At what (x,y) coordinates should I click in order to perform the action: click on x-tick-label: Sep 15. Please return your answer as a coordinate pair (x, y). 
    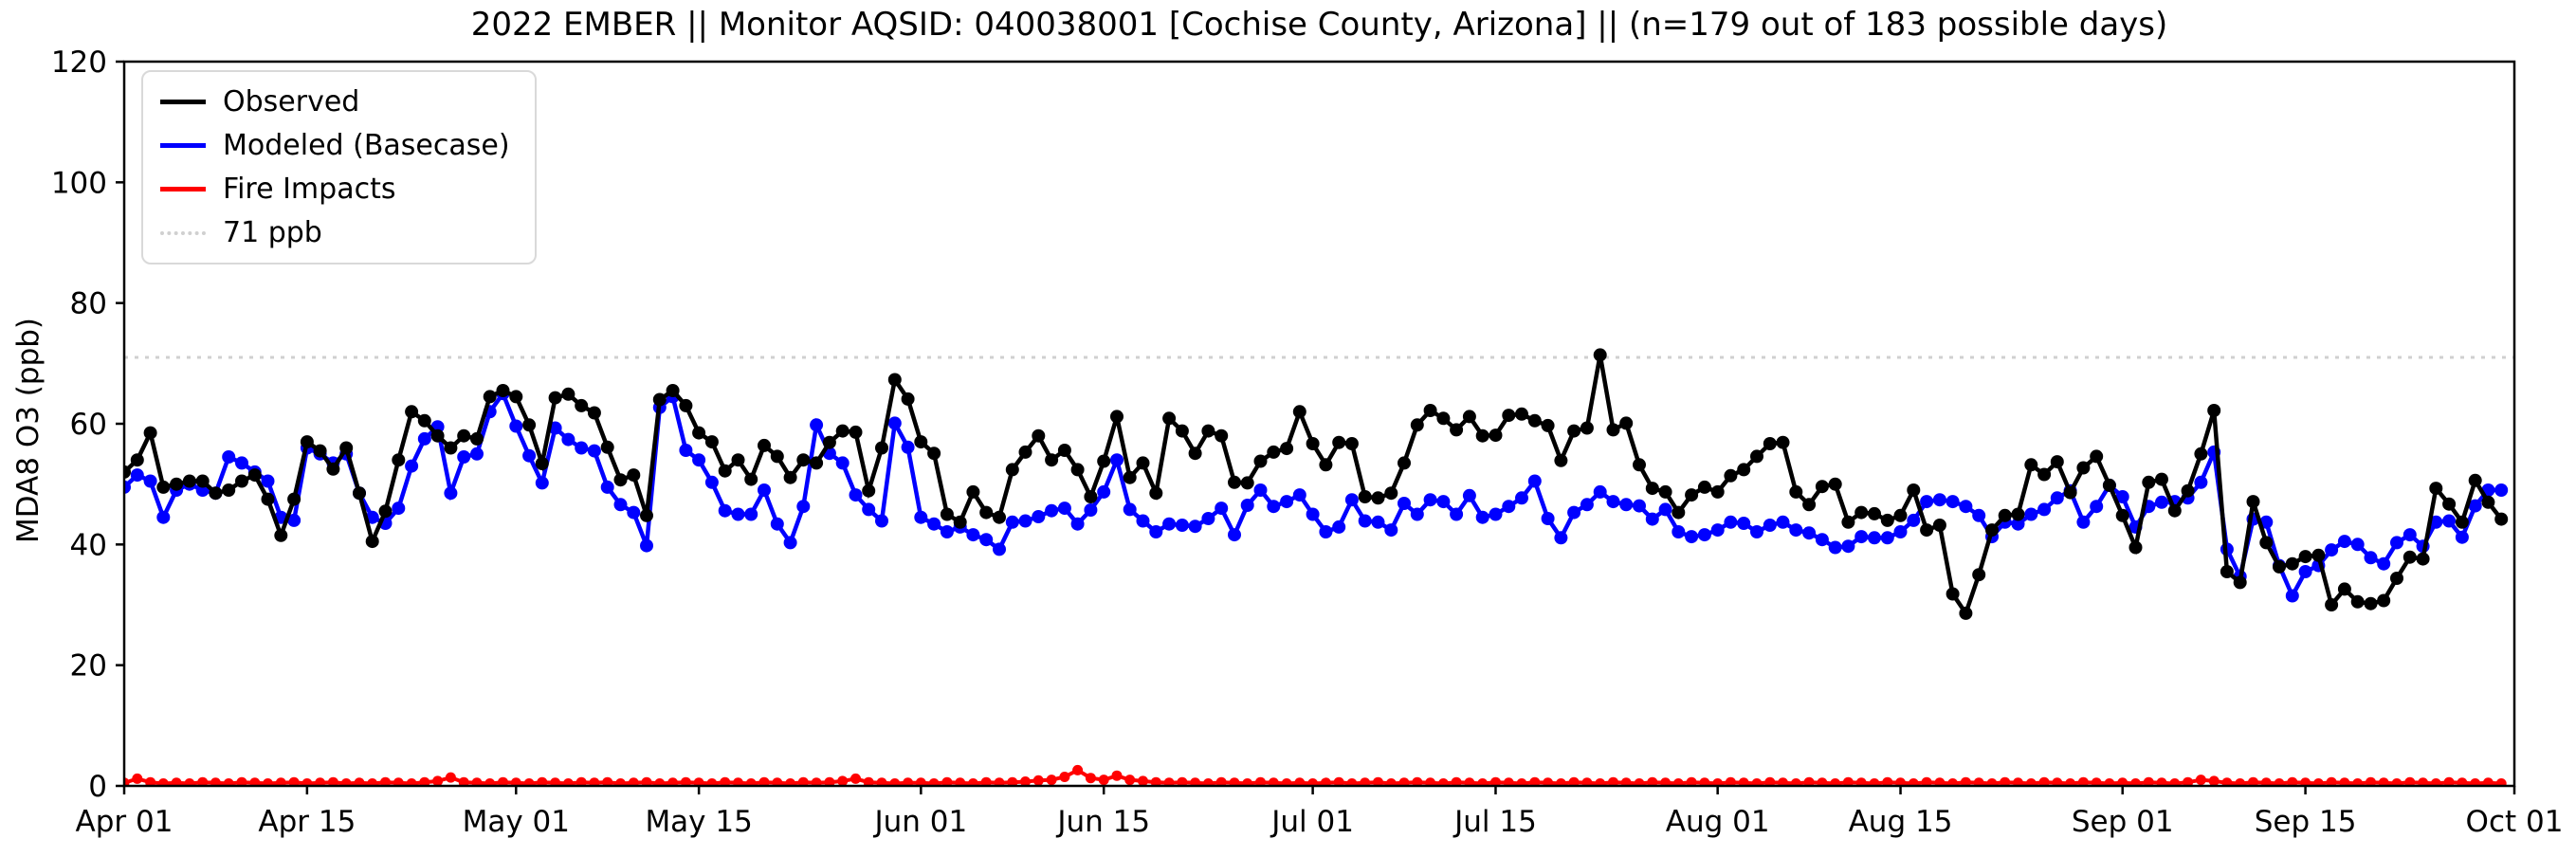
    Looking at the image, I should click on (2306, 822).